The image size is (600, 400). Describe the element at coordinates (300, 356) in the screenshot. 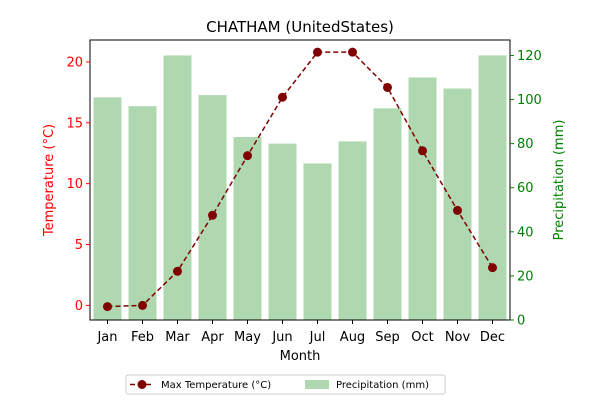

I see `x-axis-label: Month` at that location.